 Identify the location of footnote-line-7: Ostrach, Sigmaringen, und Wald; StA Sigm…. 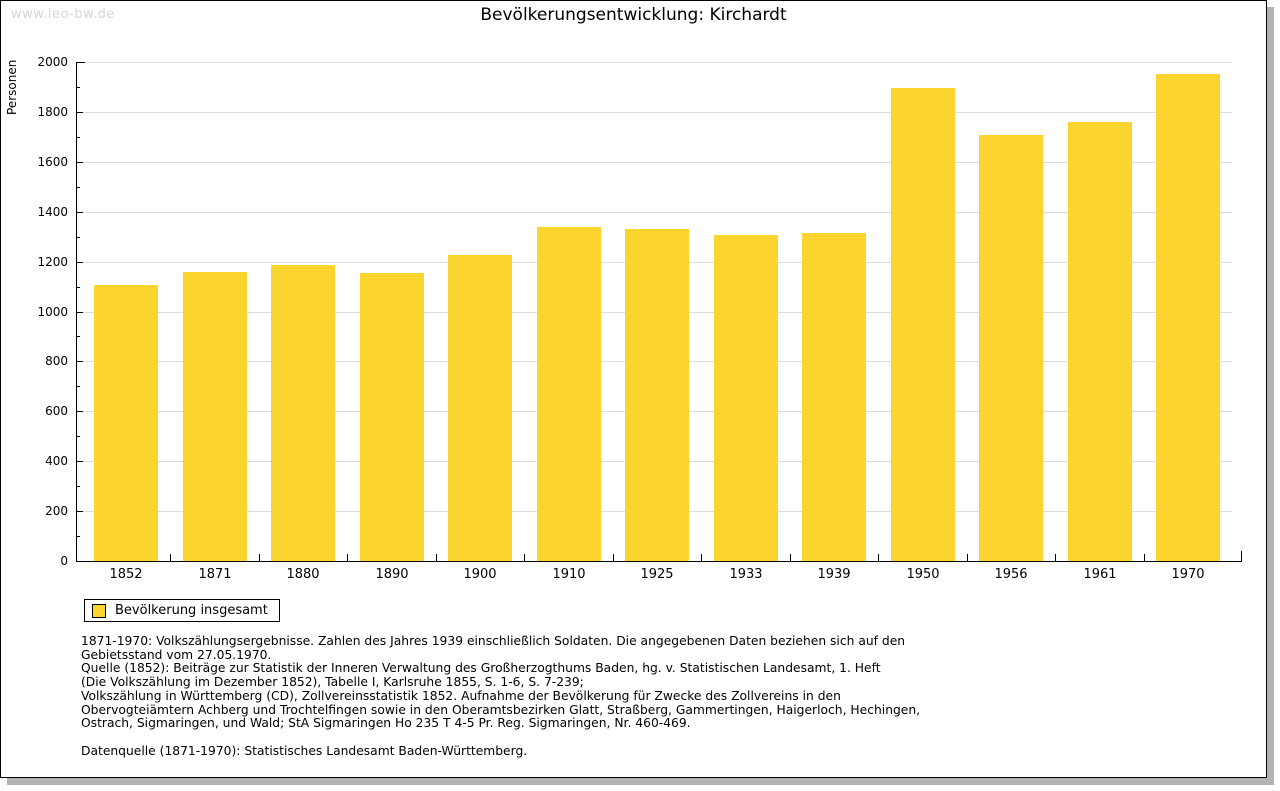
(386, 723).